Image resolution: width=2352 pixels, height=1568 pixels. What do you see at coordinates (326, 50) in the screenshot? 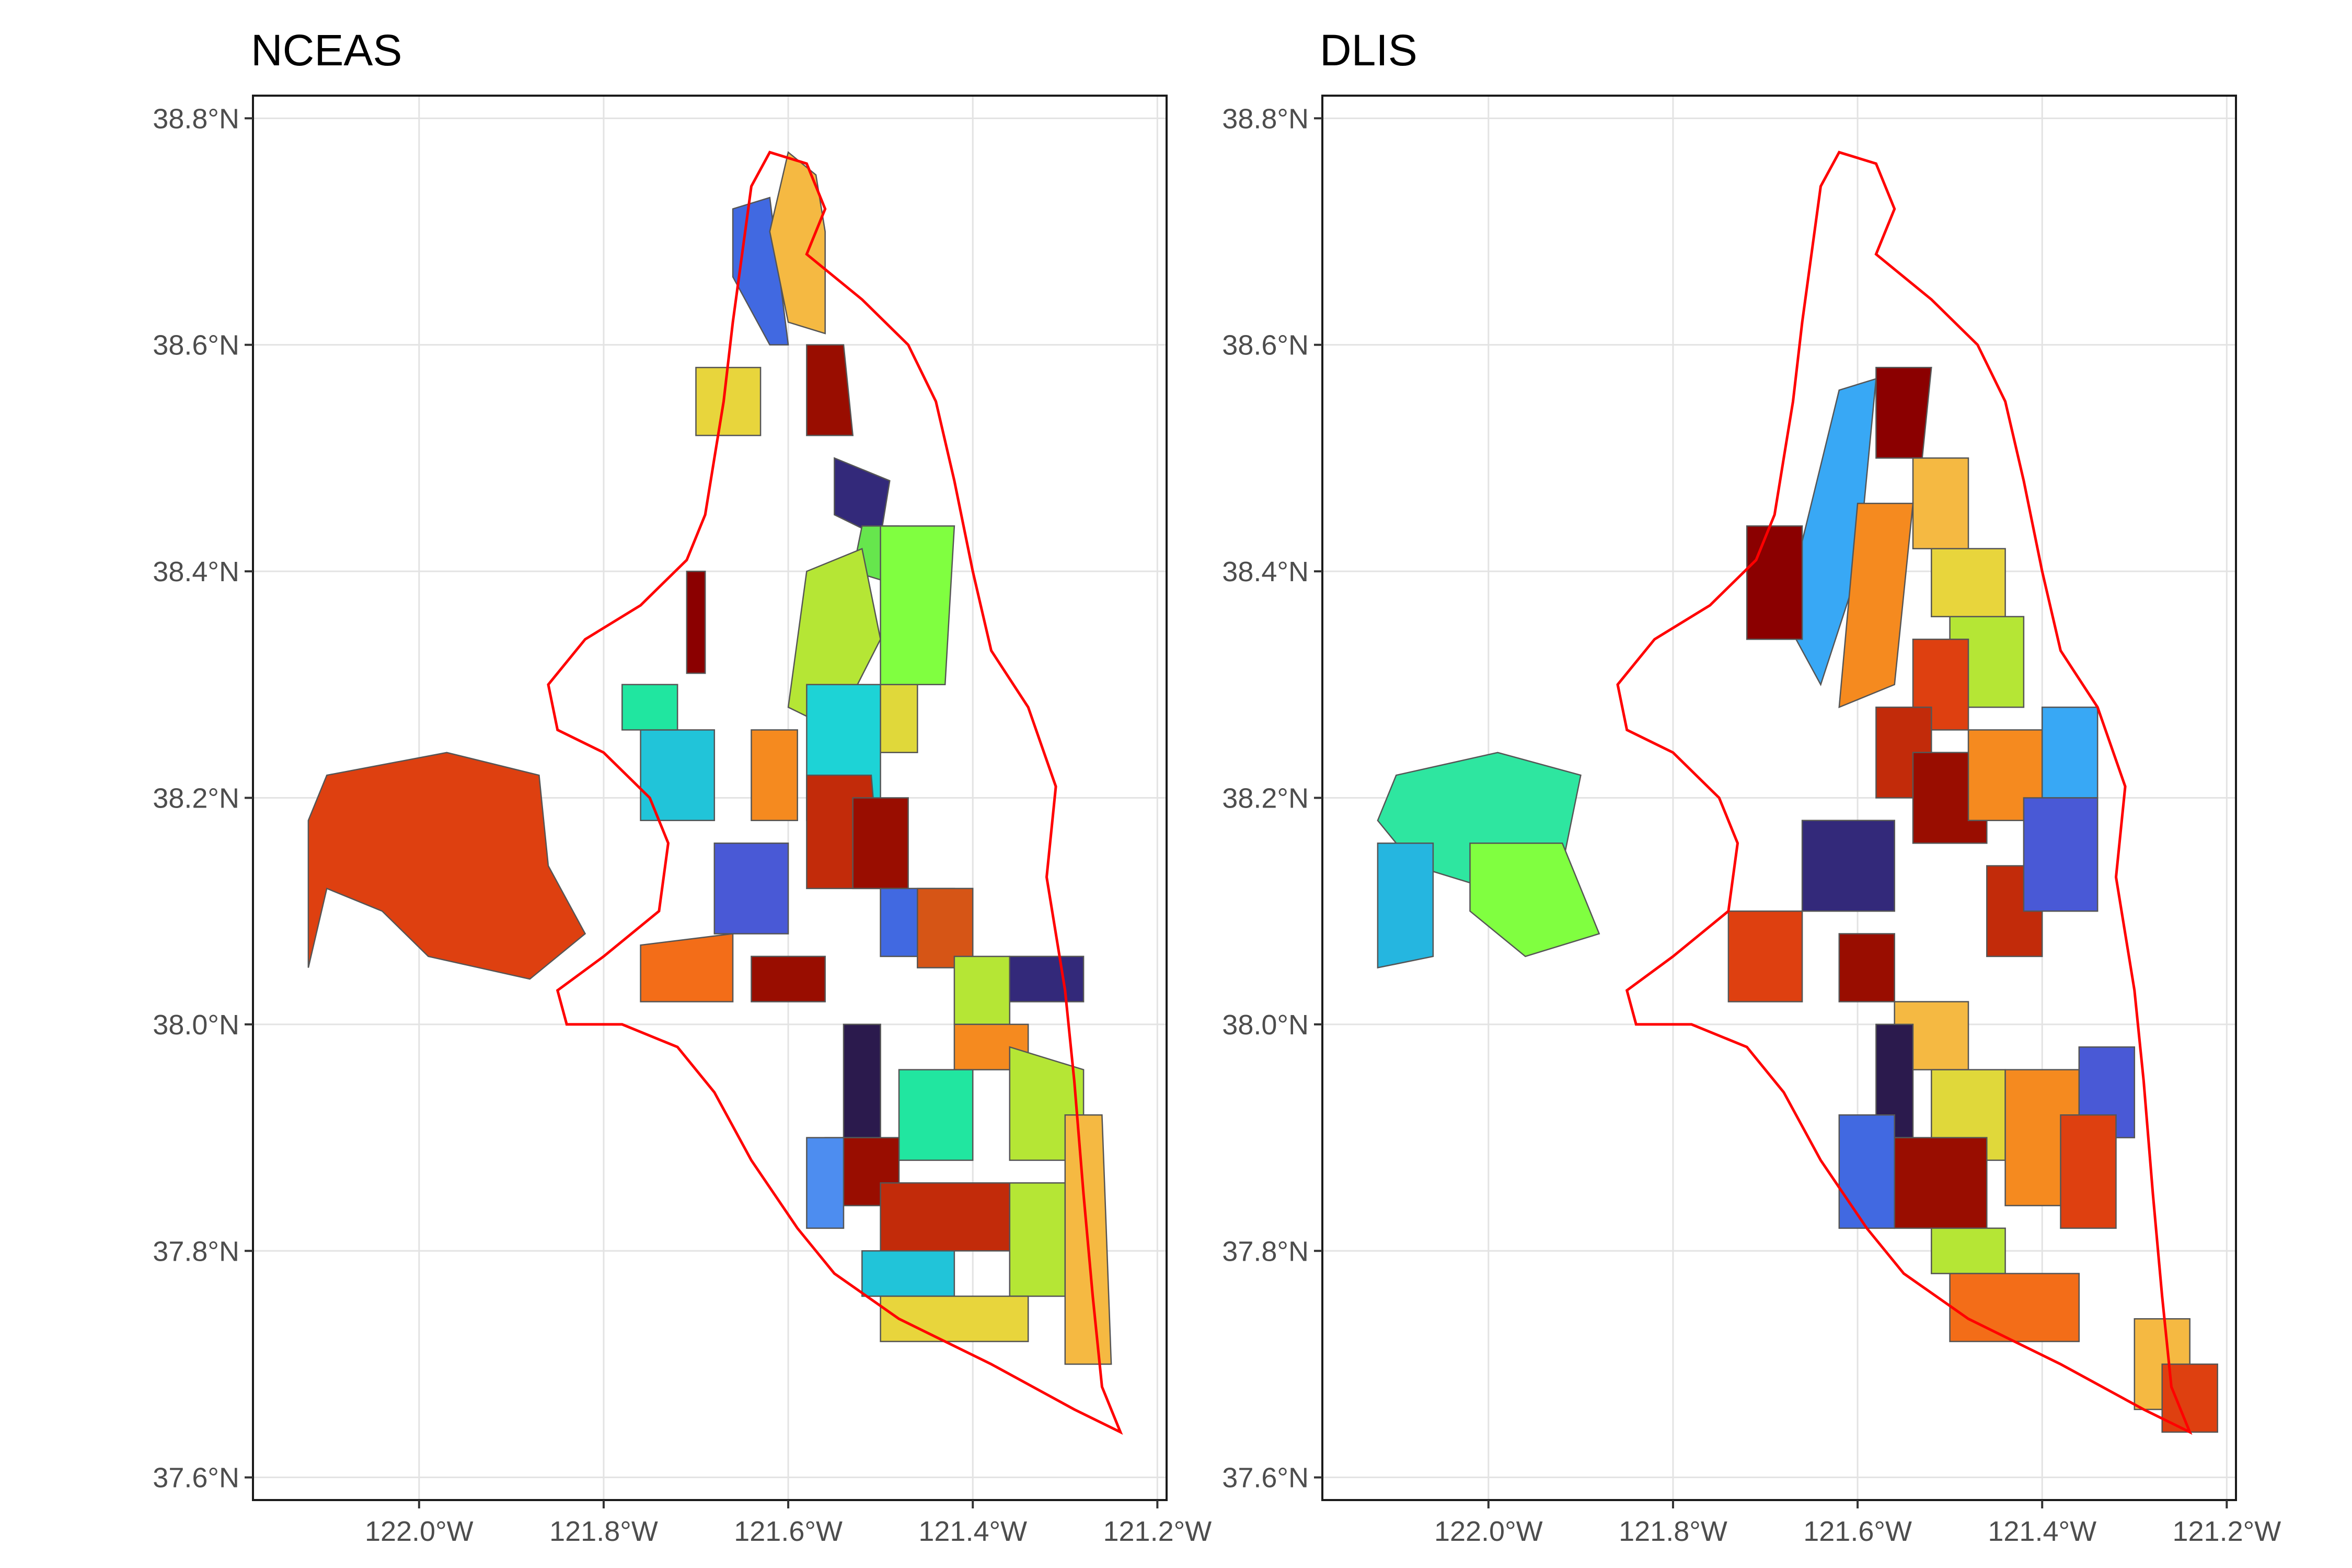
I see `panel-title-nceas: NCEAS` at bounding box center [326, 50].